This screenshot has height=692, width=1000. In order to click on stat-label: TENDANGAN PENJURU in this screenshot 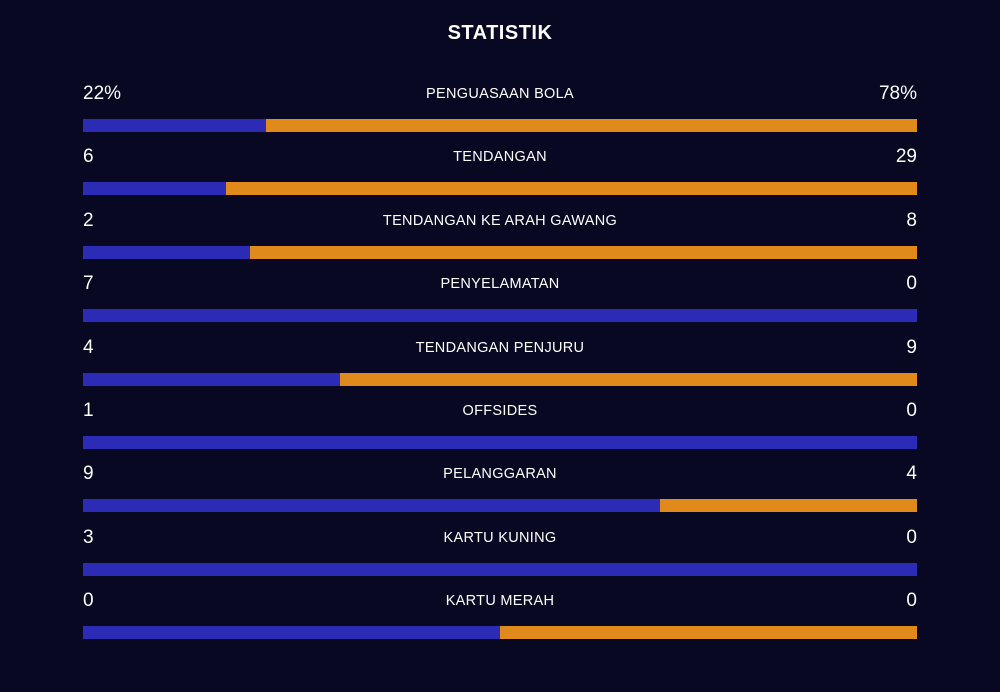, I will do `click(500, 347)`.